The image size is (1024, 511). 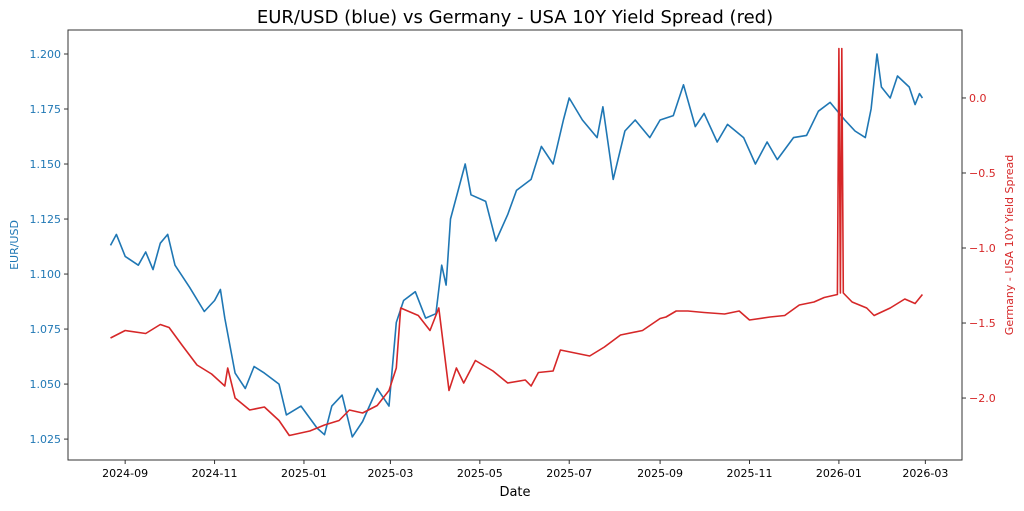 I want to click on y-tick-label-left: 1.100, so click(x=46, y=274).